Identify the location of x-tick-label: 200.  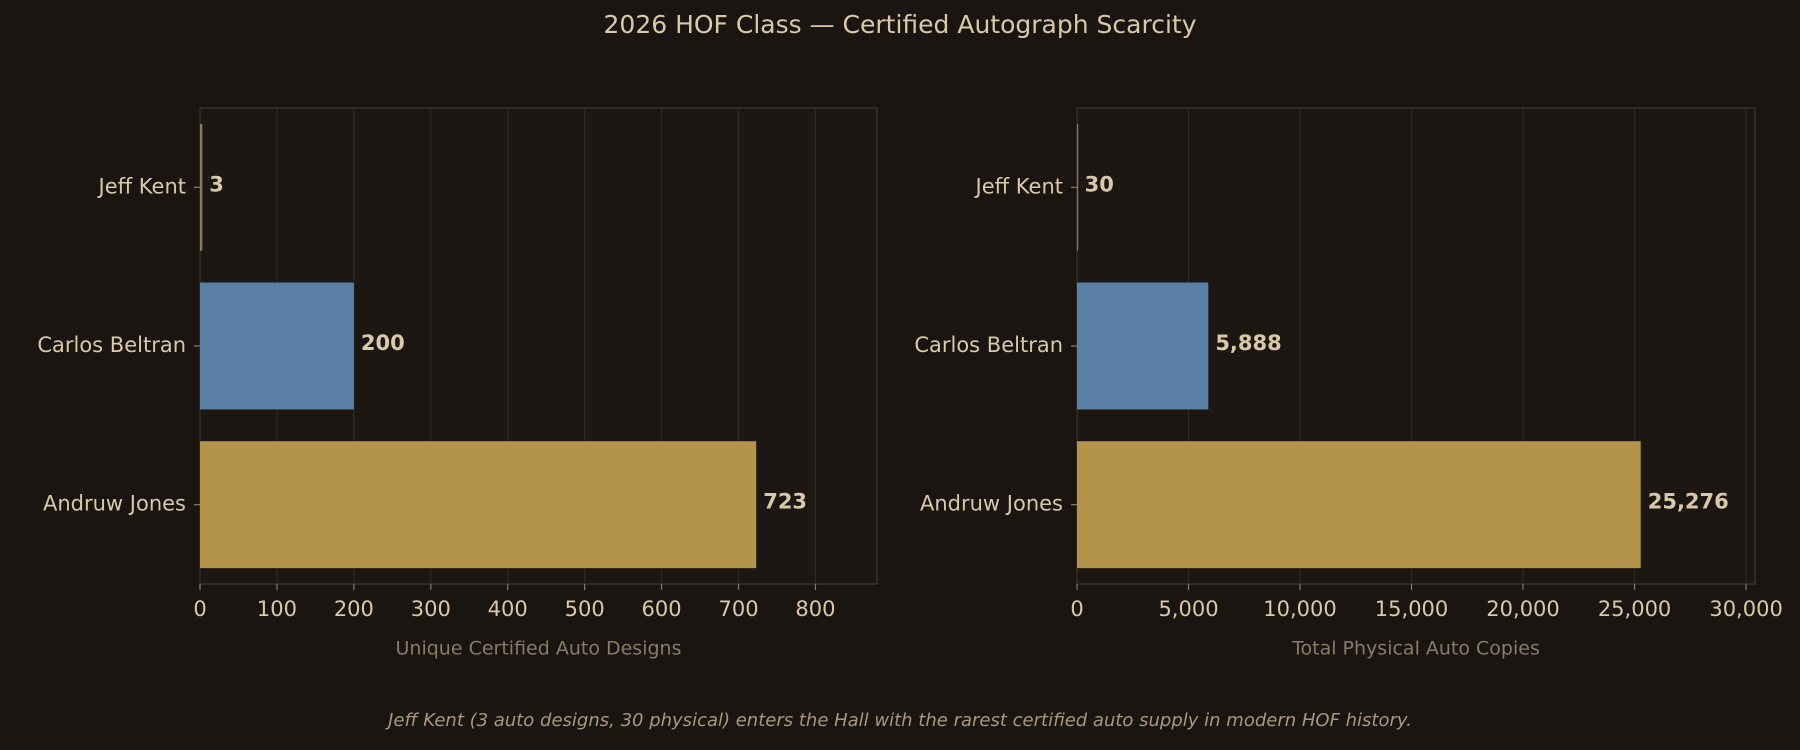
(354, 609).